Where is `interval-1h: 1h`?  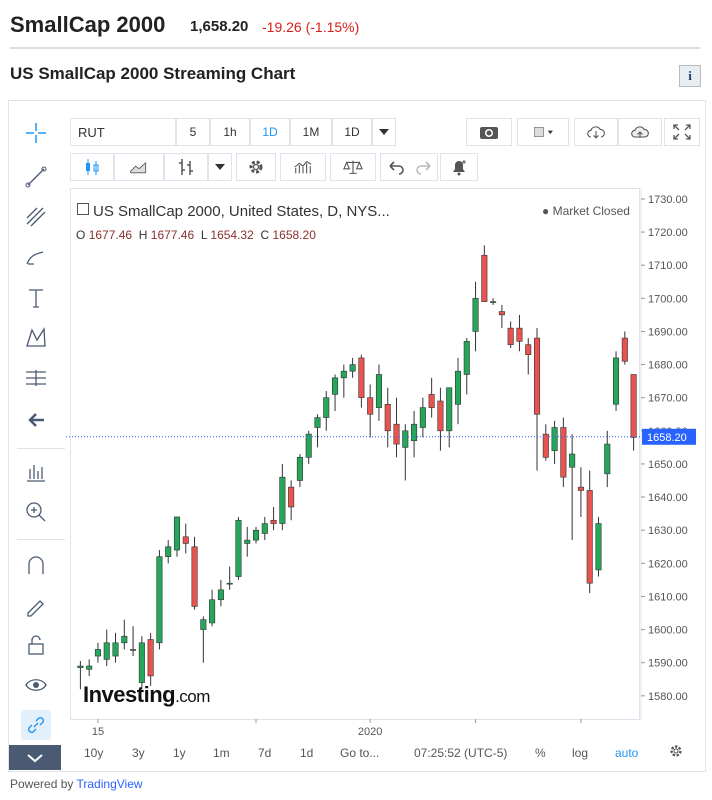
interval-1h: 1h is located at coordinates (230, 132).